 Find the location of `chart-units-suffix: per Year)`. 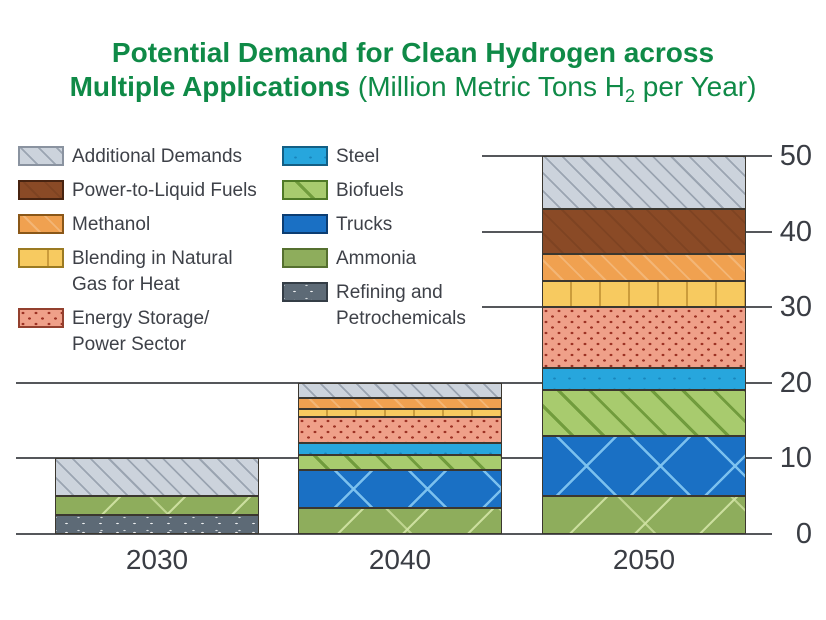

chart-units-suffix: per Year) is located at coordinates (696, 86).